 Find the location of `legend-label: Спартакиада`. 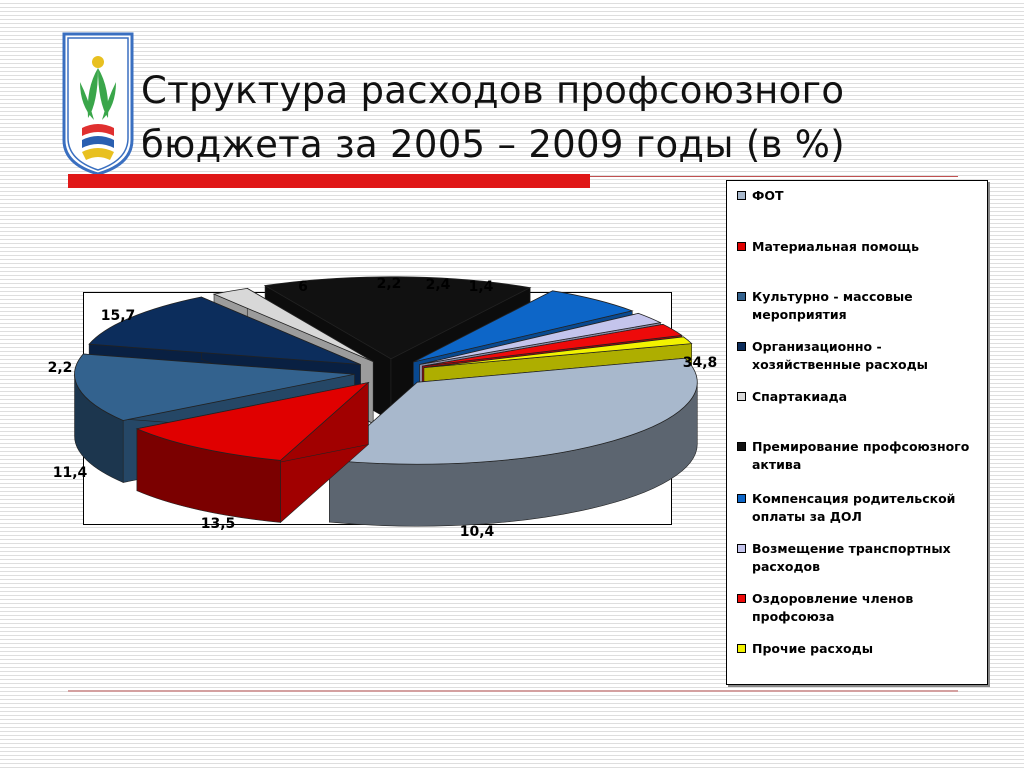

legend-label: Спартакиада is located at coordinates (800, 396).